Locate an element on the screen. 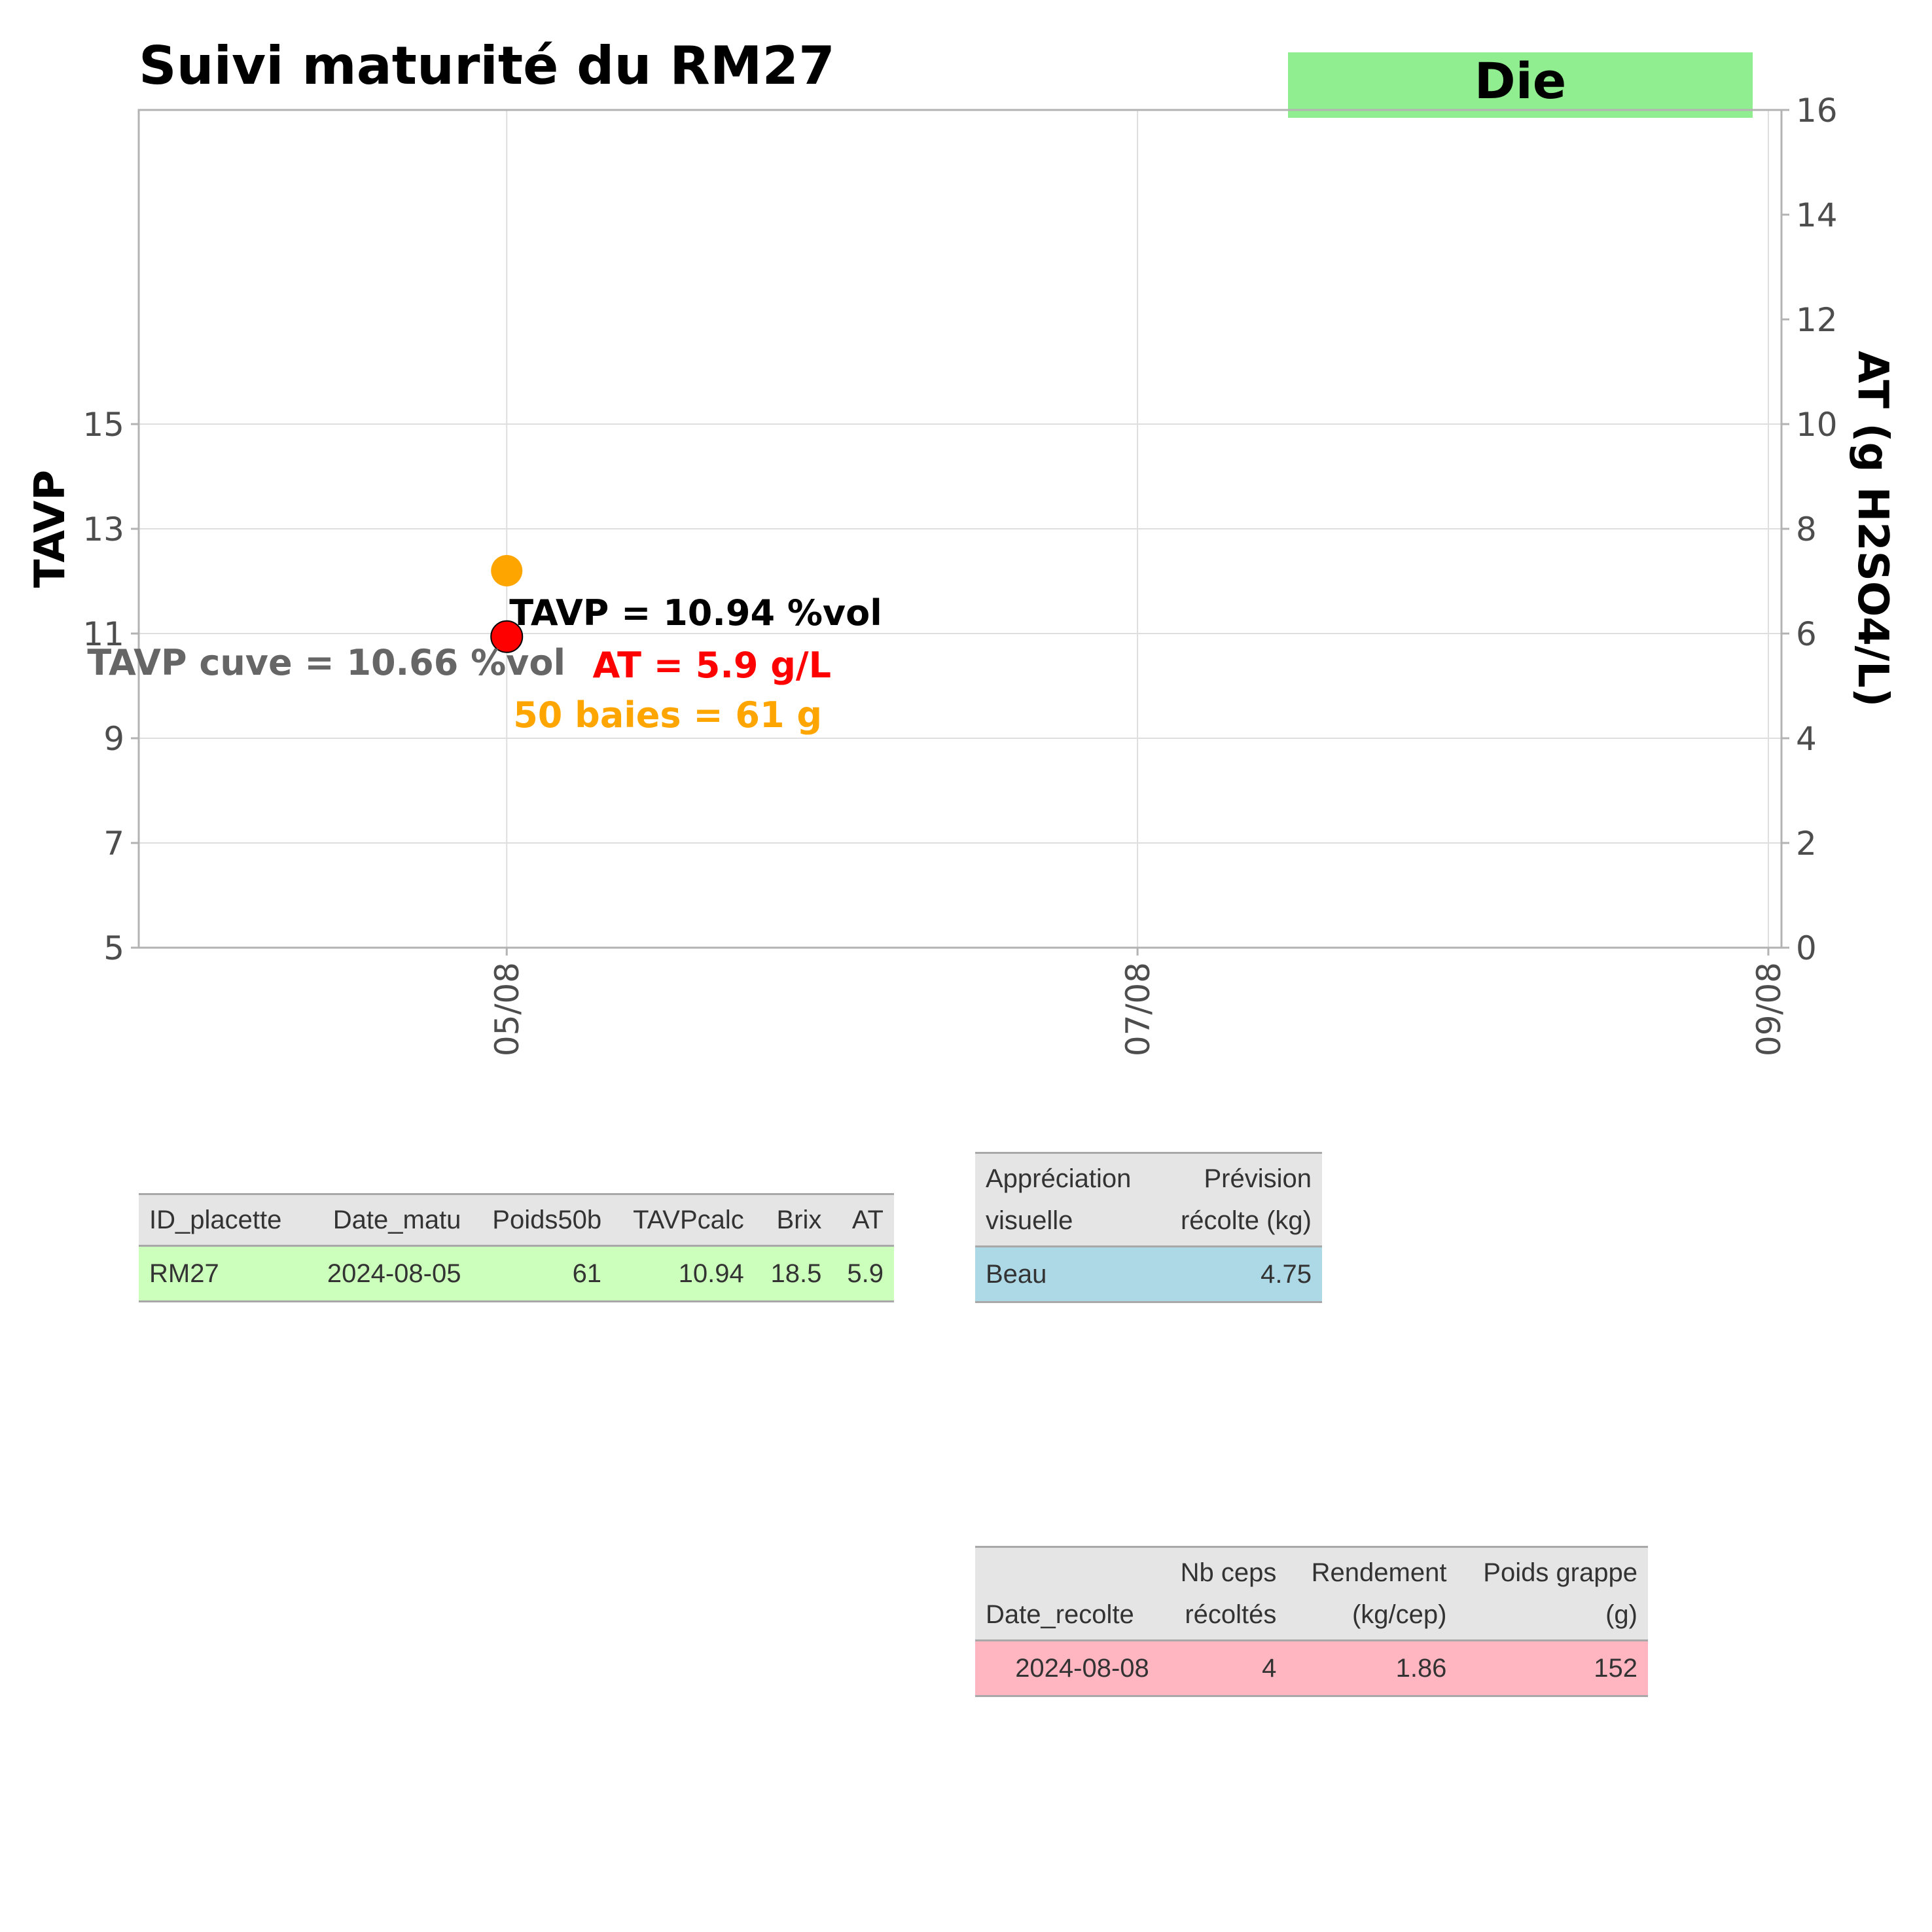  y-axis-ticks: 5 7 9 11 13 15 is located at coordinates (110, 686).